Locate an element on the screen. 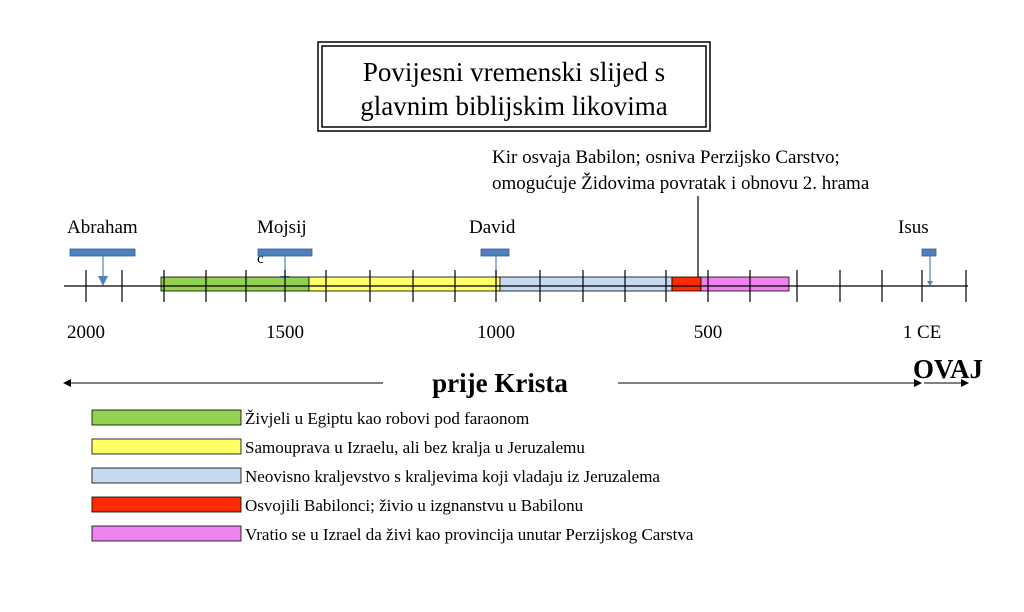 The height and width of the screenshot is (612, 1024). axis-label-2000: 2000 is located at coordinates (86, 332).